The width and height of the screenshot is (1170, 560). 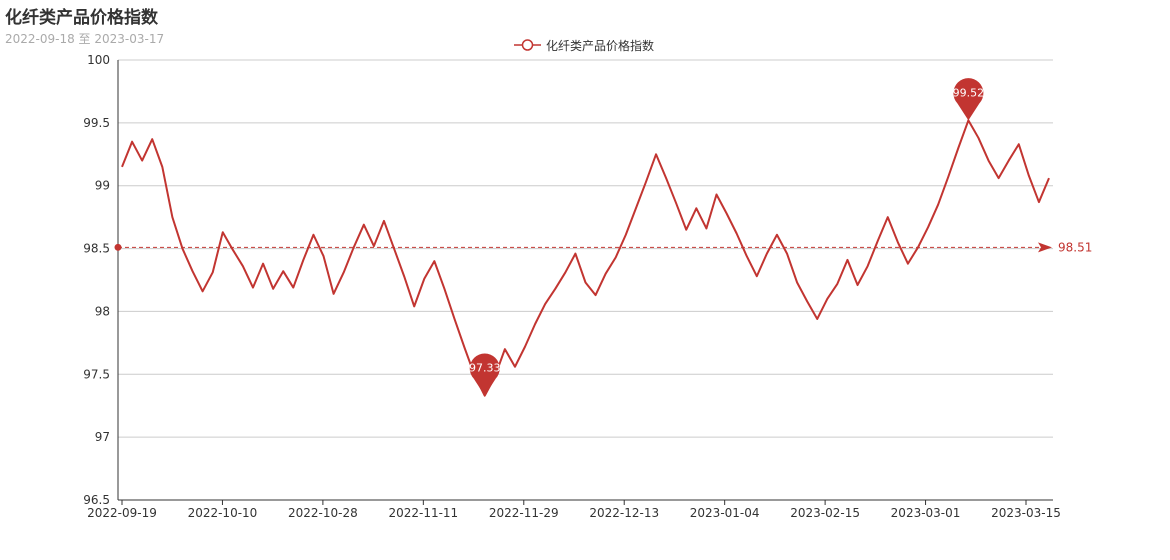 What do you see at coordinates (1075, 247) in the screenshot?
I see `average-line-label: 98.51` at bounding box center [1075, 247].